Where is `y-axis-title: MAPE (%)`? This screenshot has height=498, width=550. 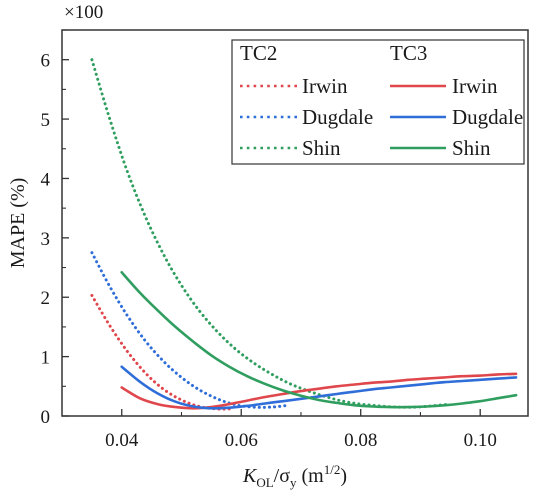
y-axis-title: MAPE (%) is located at coordinates (18, 223).